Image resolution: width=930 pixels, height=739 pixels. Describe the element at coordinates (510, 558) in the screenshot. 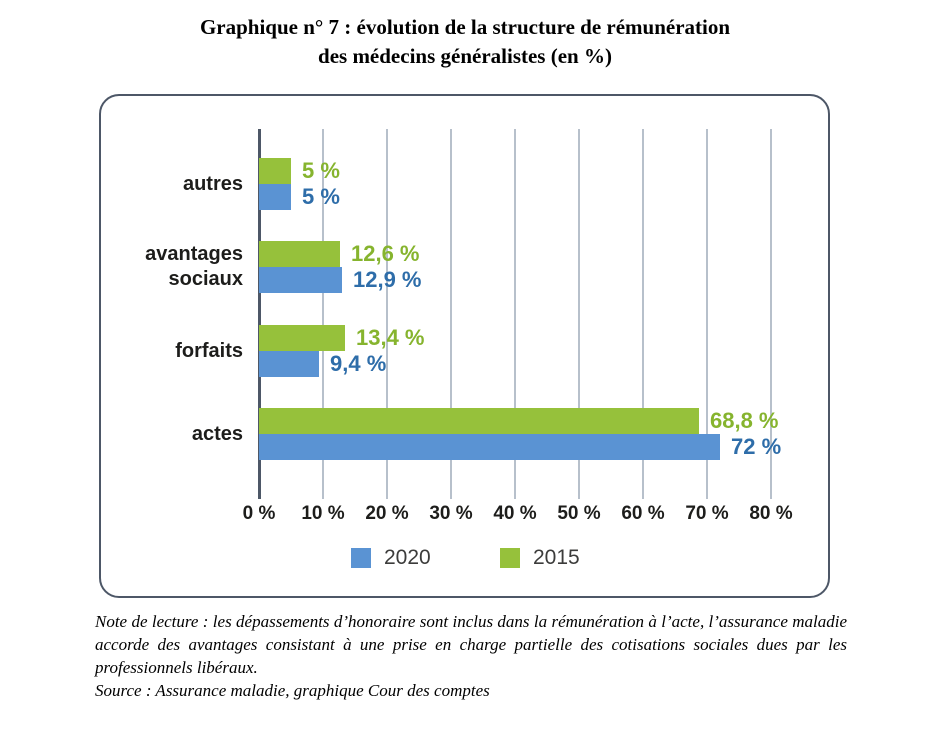

I see `legend-swatch-2015` at that location.